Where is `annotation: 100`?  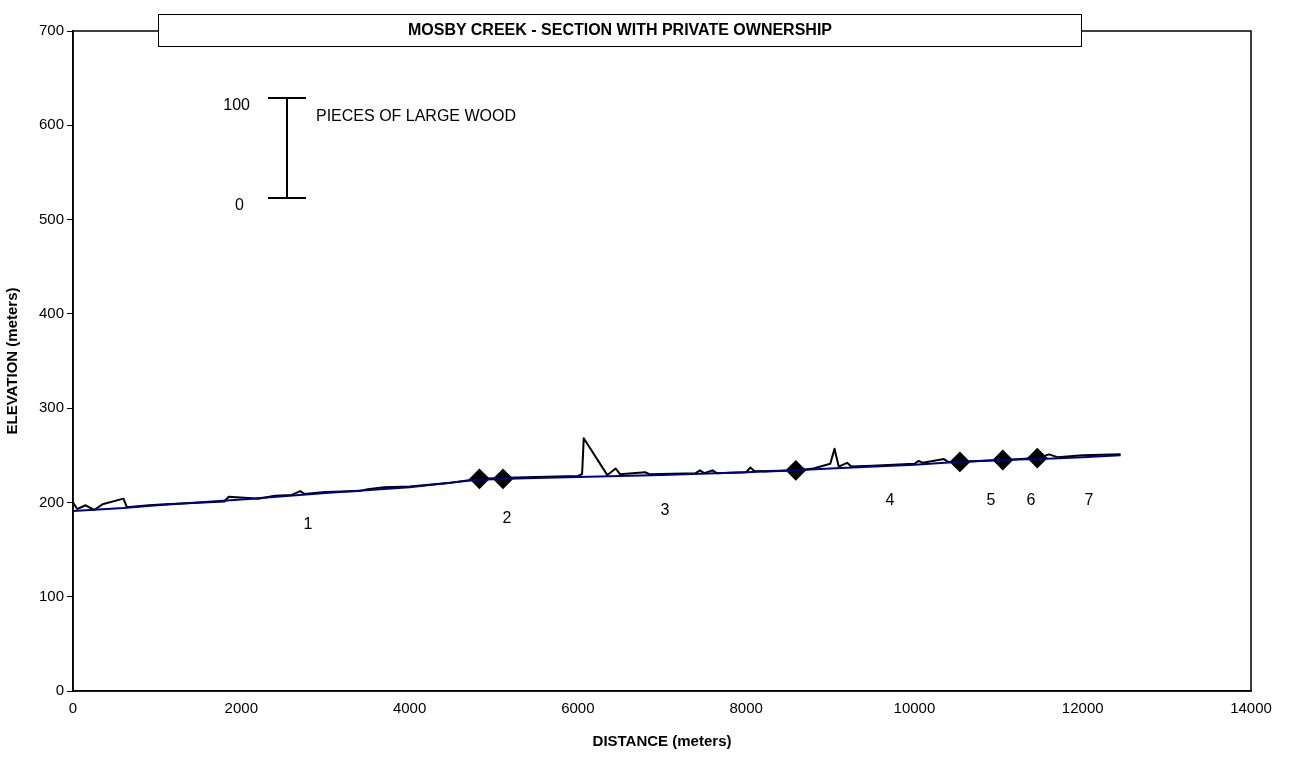
annotation: 100 is located at coordinates (236, 105).